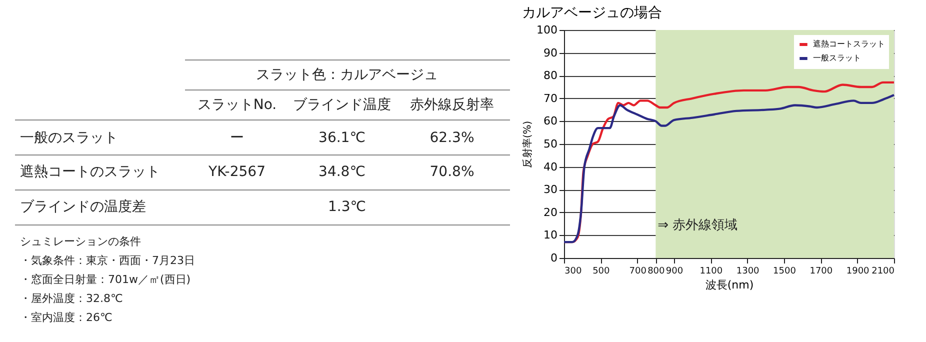  What do you see at coordinates (342, 172) in the screenshot?
I see `text: 34.8℃` at bounding box center [342, 172].